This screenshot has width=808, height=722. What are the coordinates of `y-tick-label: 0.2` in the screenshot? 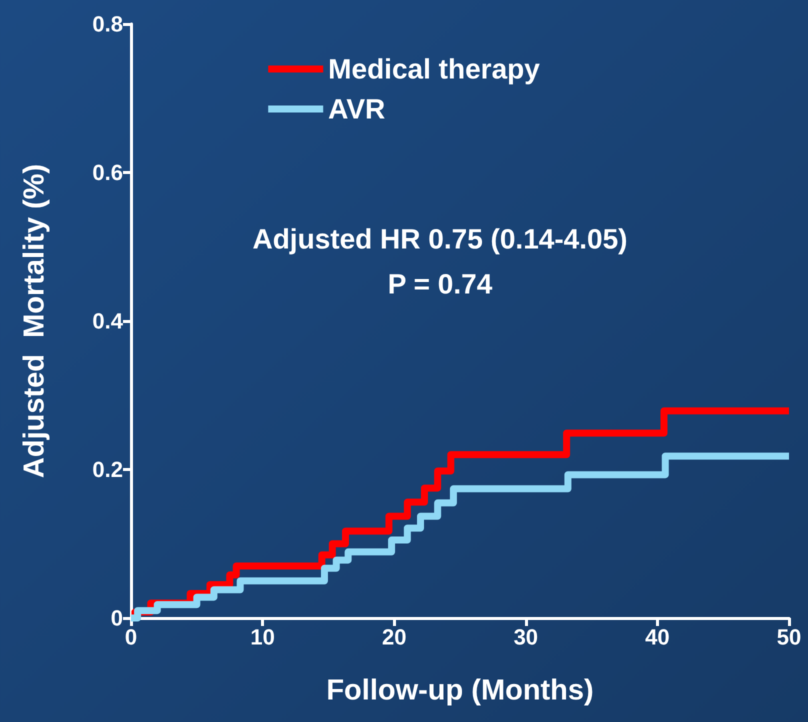 It's located at (107, 469).